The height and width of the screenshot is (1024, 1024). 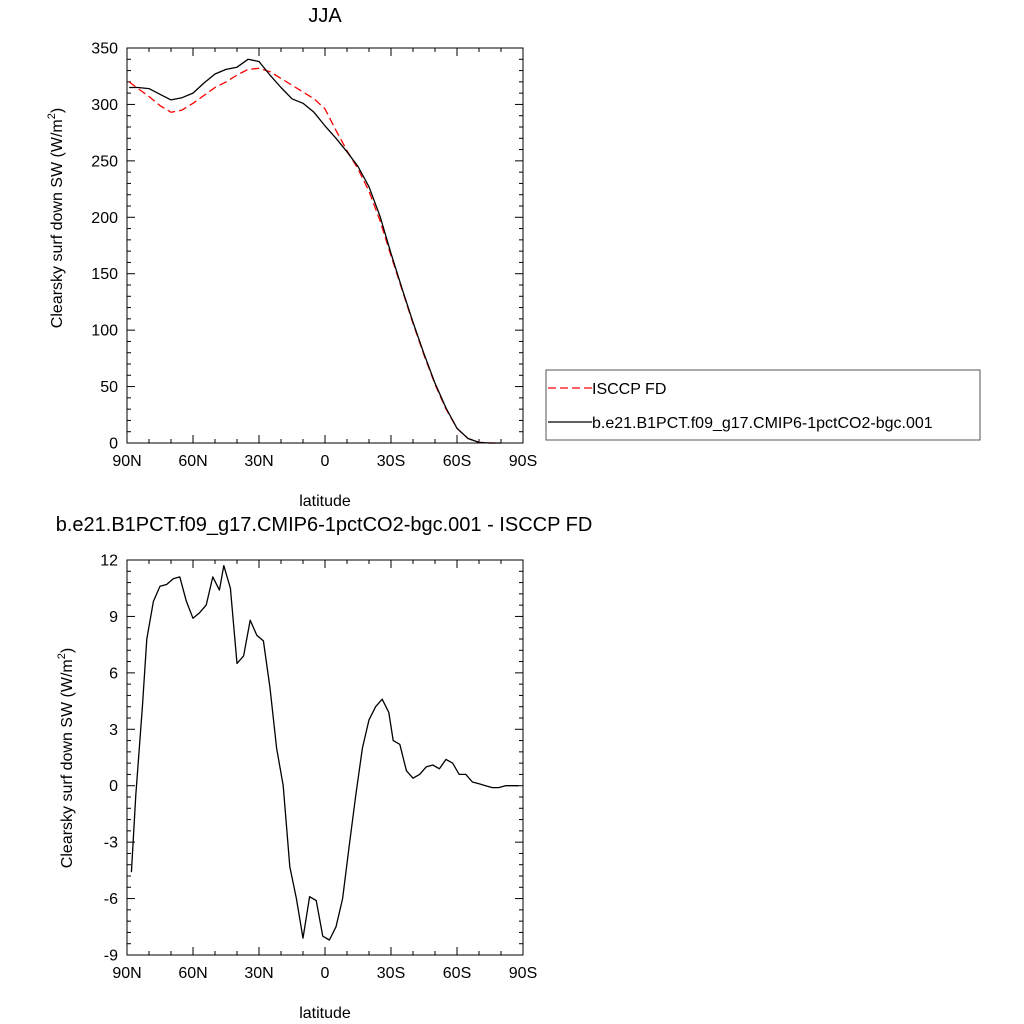 What do you see at coordinates (104, 49) in the screenshot?
I see `top-chart-y-tick-label: 350` at bounding box center [104, 49].